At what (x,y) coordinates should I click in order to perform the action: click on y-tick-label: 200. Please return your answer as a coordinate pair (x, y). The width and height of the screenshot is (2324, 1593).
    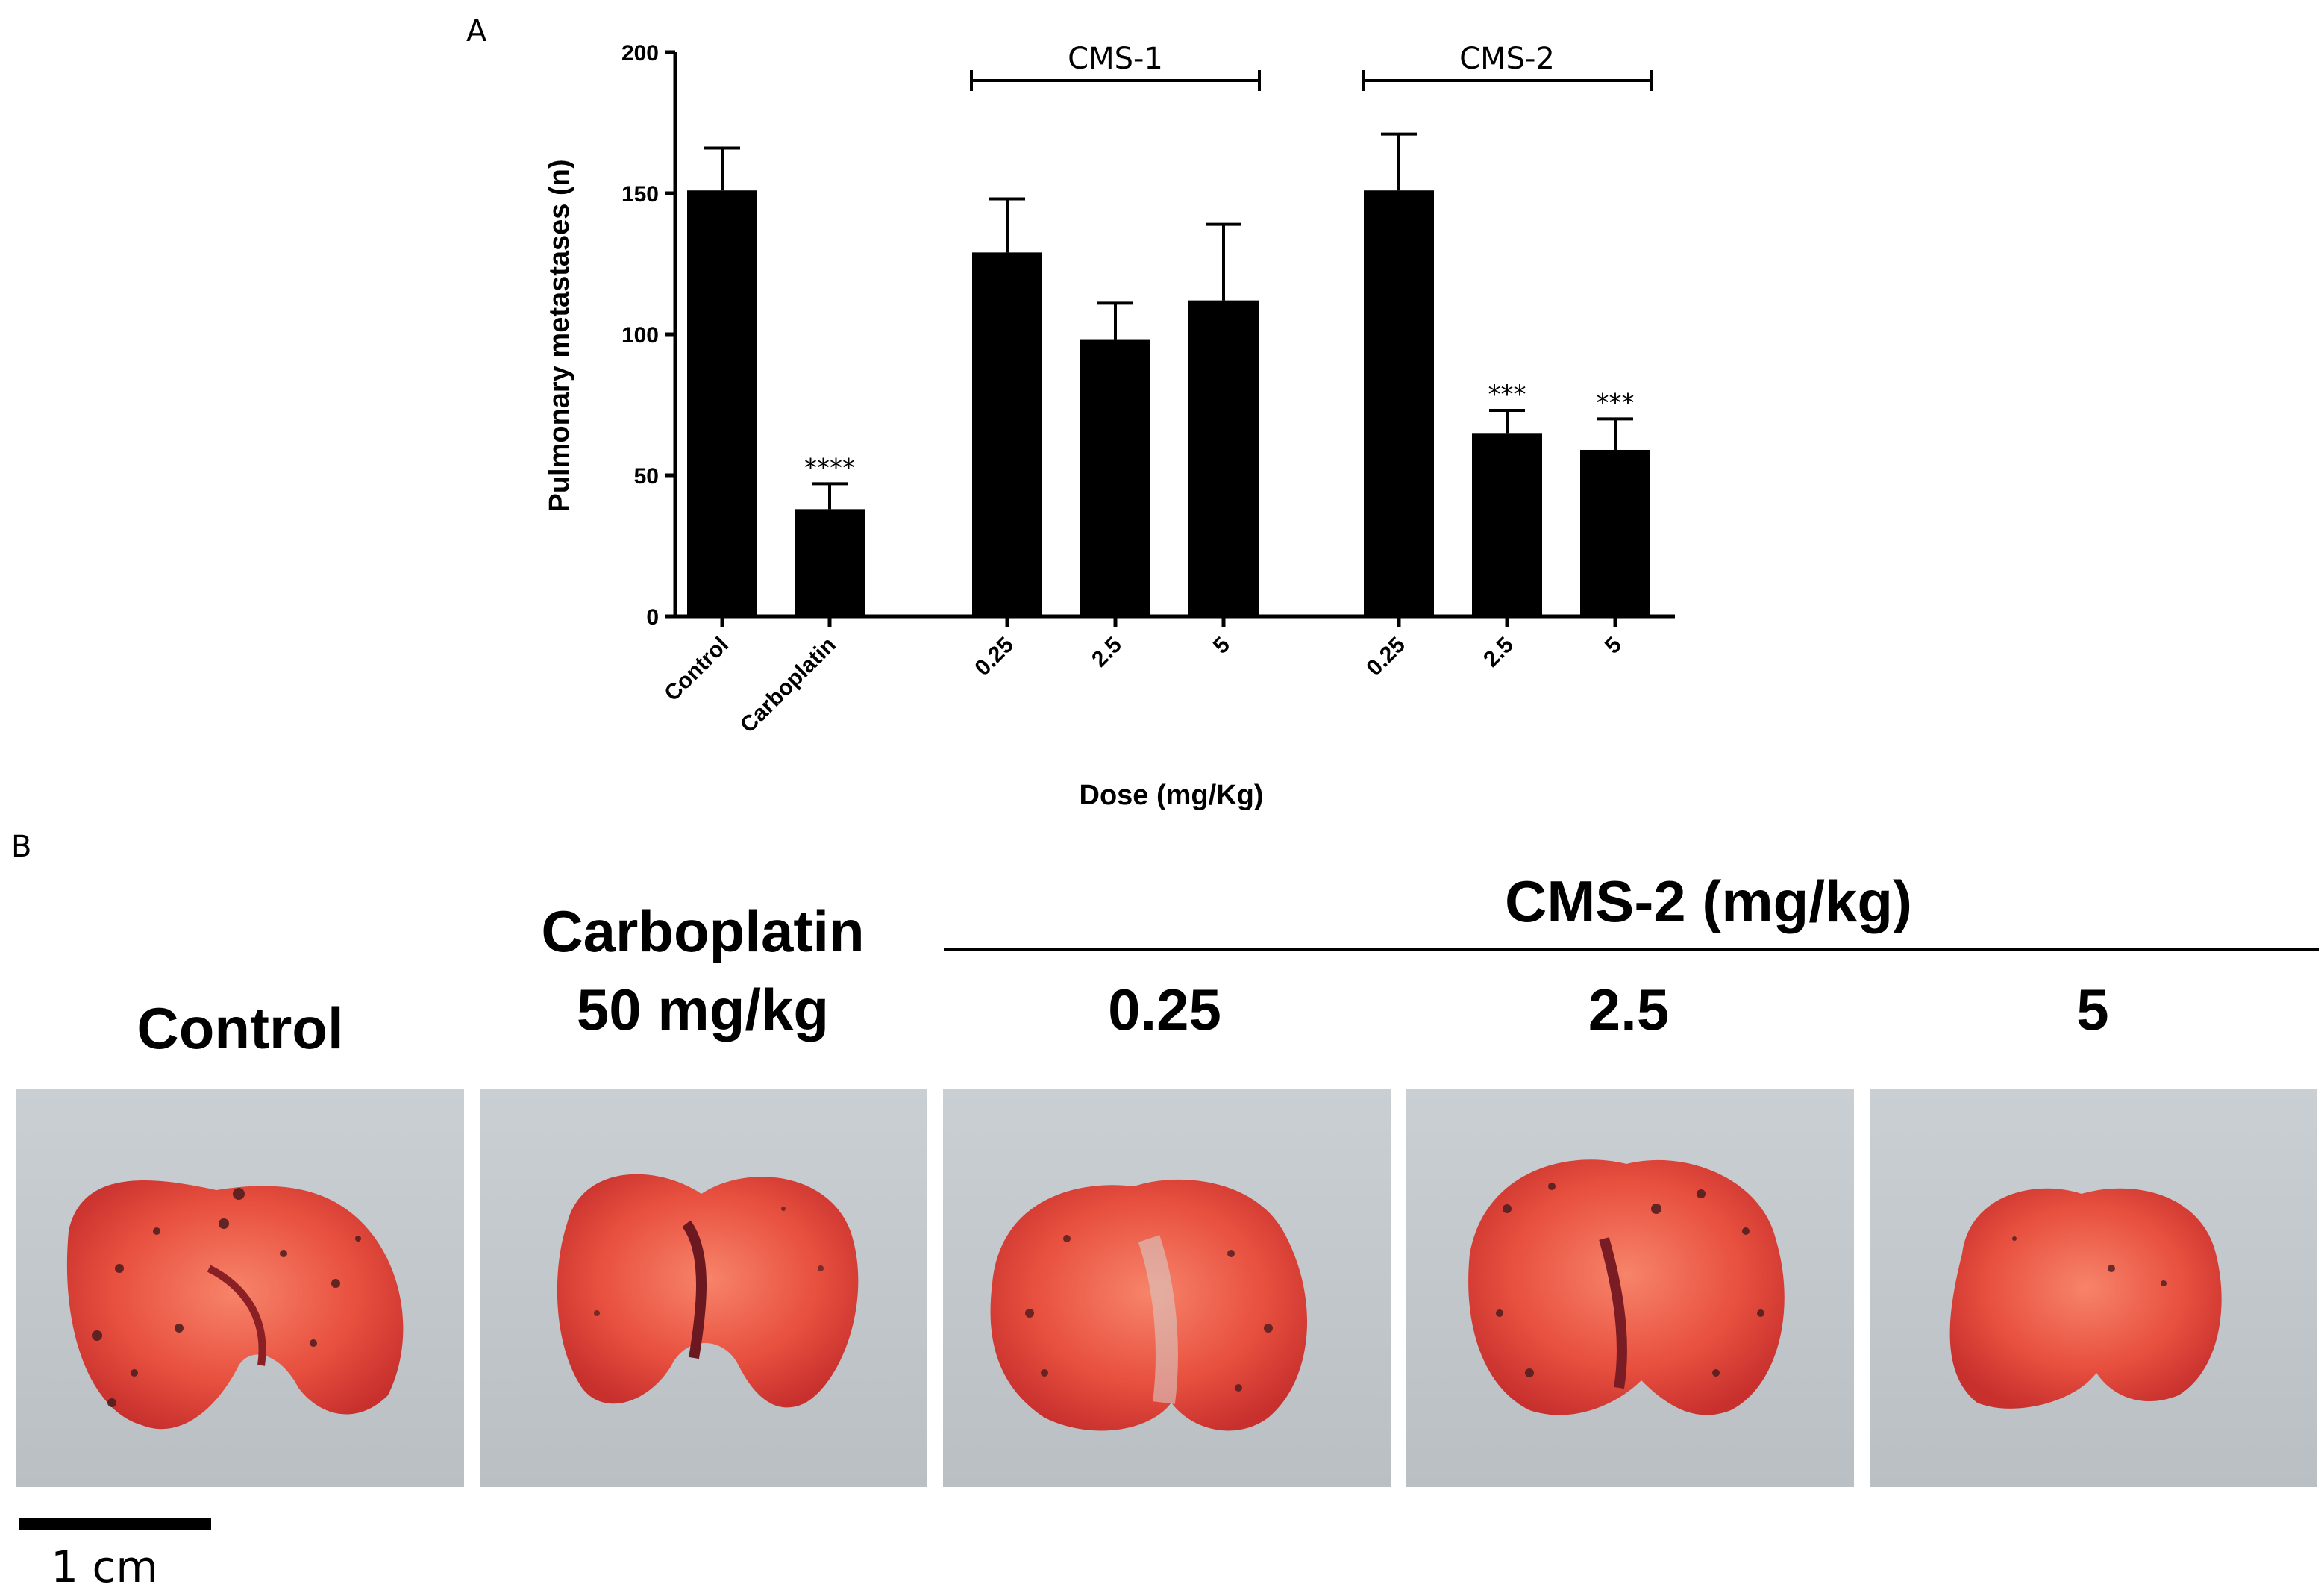
    Looking at the image, I should click on (640, 53).